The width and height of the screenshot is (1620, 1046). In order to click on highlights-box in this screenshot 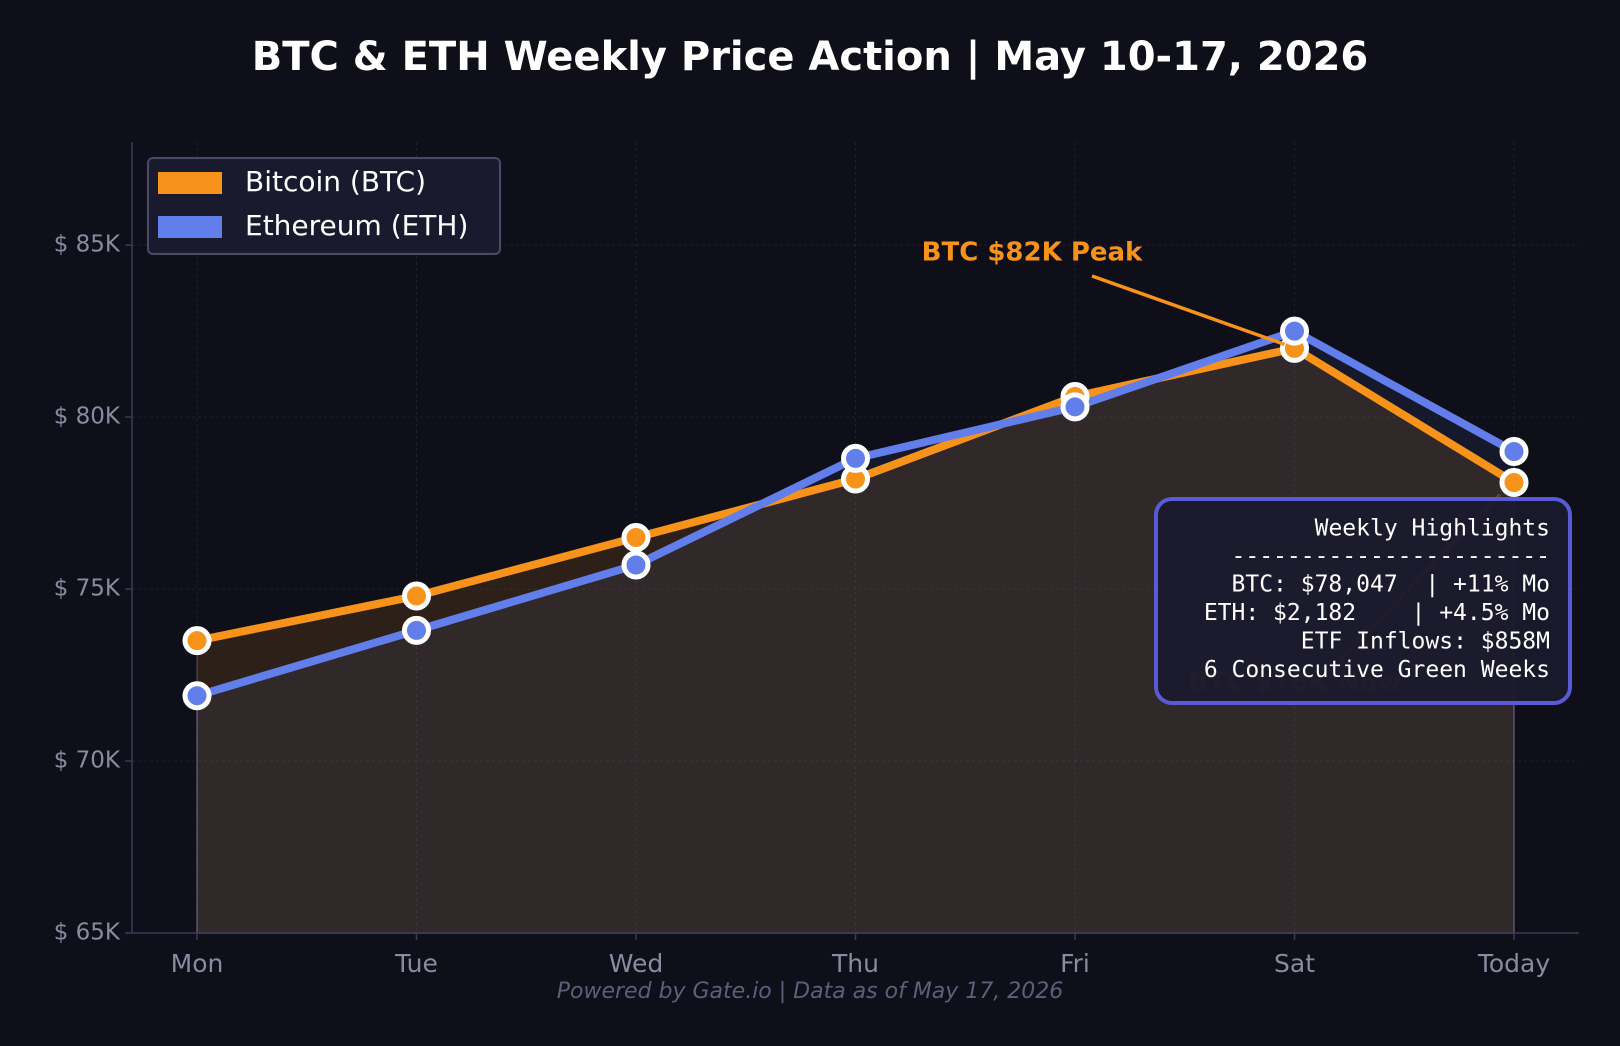, I will do `click(1363, 601)`.